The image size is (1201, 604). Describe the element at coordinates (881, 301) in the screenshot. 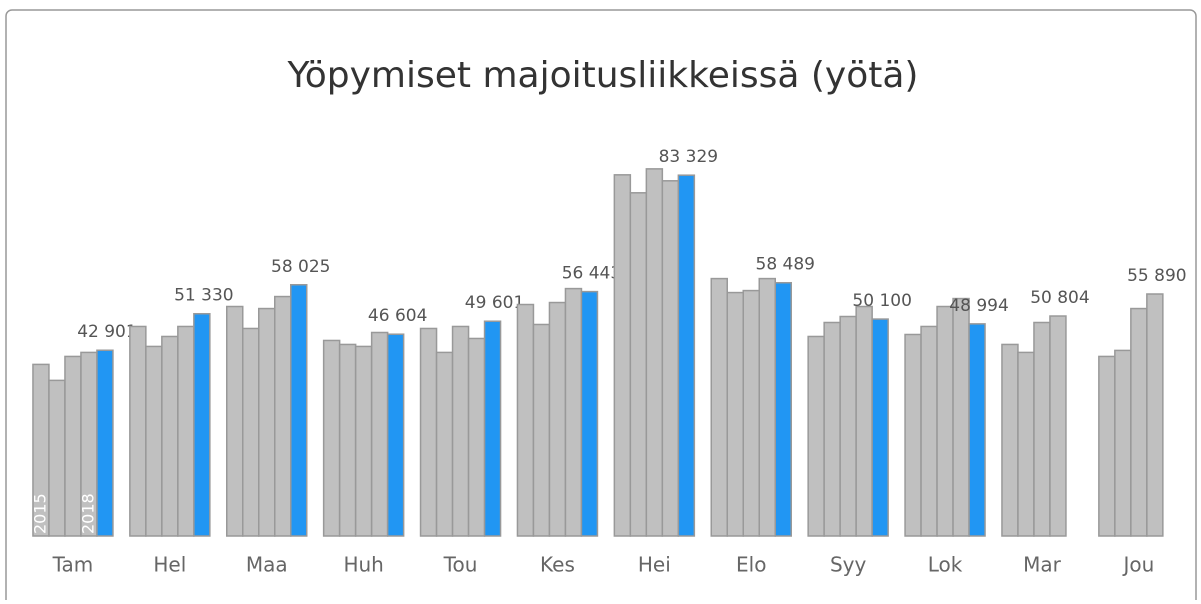

I see `data-label: 50 100` at that location.